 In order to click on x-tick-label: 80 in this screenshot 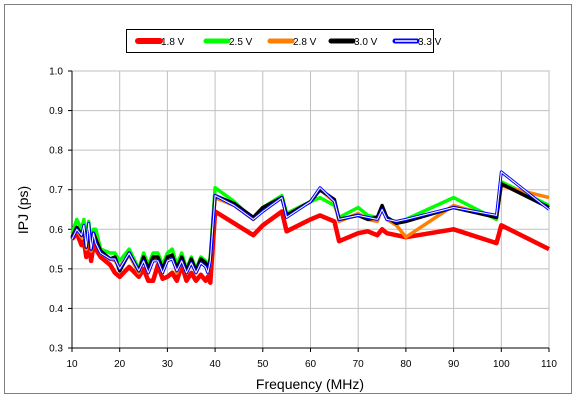, I will do `click(406, 364)`.